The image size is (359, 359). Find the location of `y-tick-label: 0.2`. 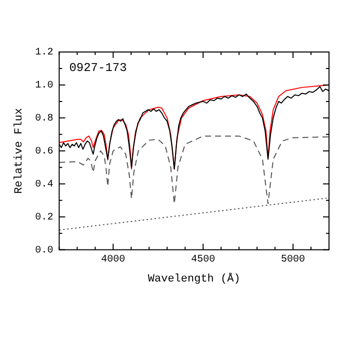

y-tick-label: 0.2 is located at coordinates (44, 218).